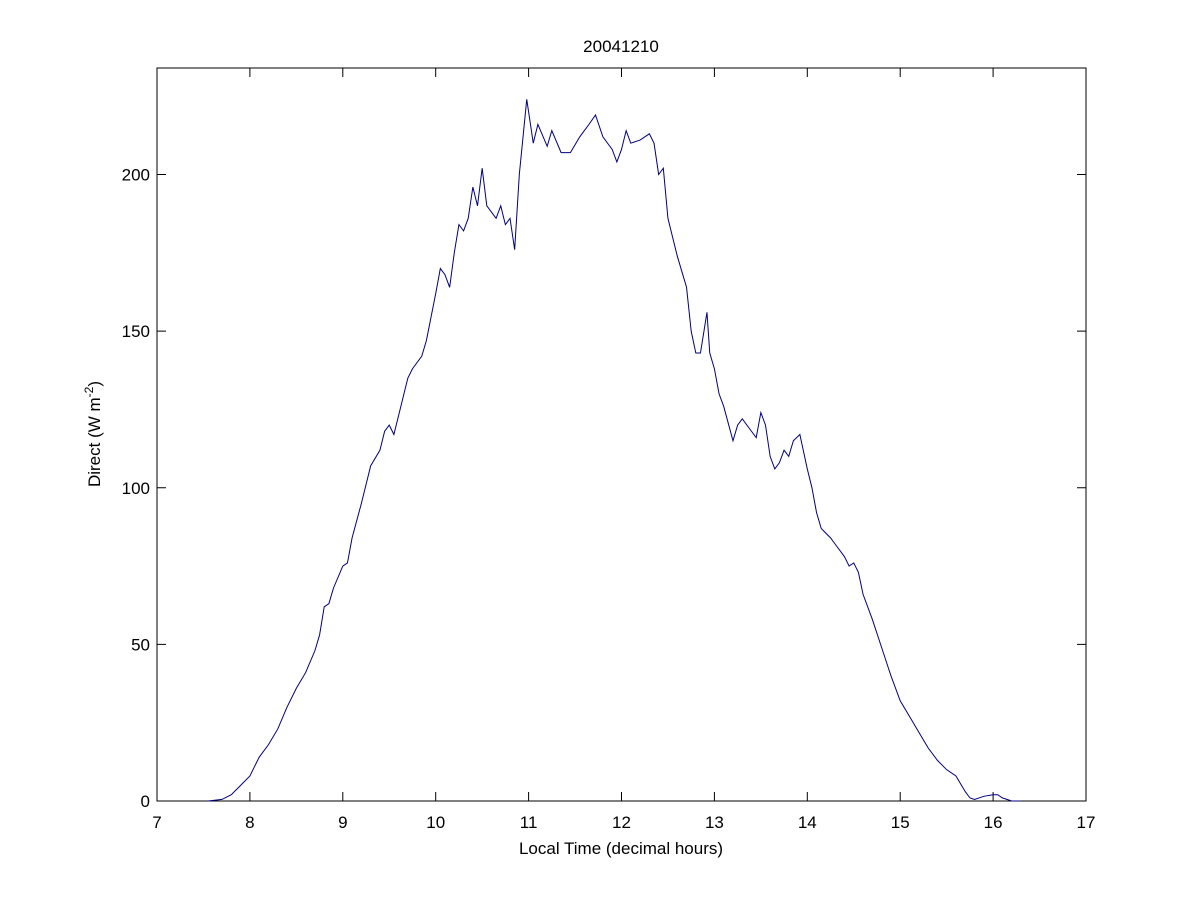  I want to click on chart-title: 20041210, so click(621, 46).